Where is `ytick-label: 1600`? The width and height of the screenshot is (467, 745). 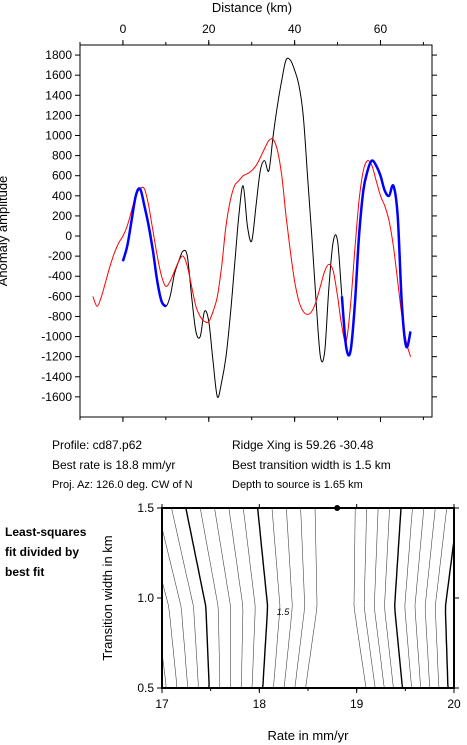 ytick-label: 1600 is located at coordinates (58, 75).